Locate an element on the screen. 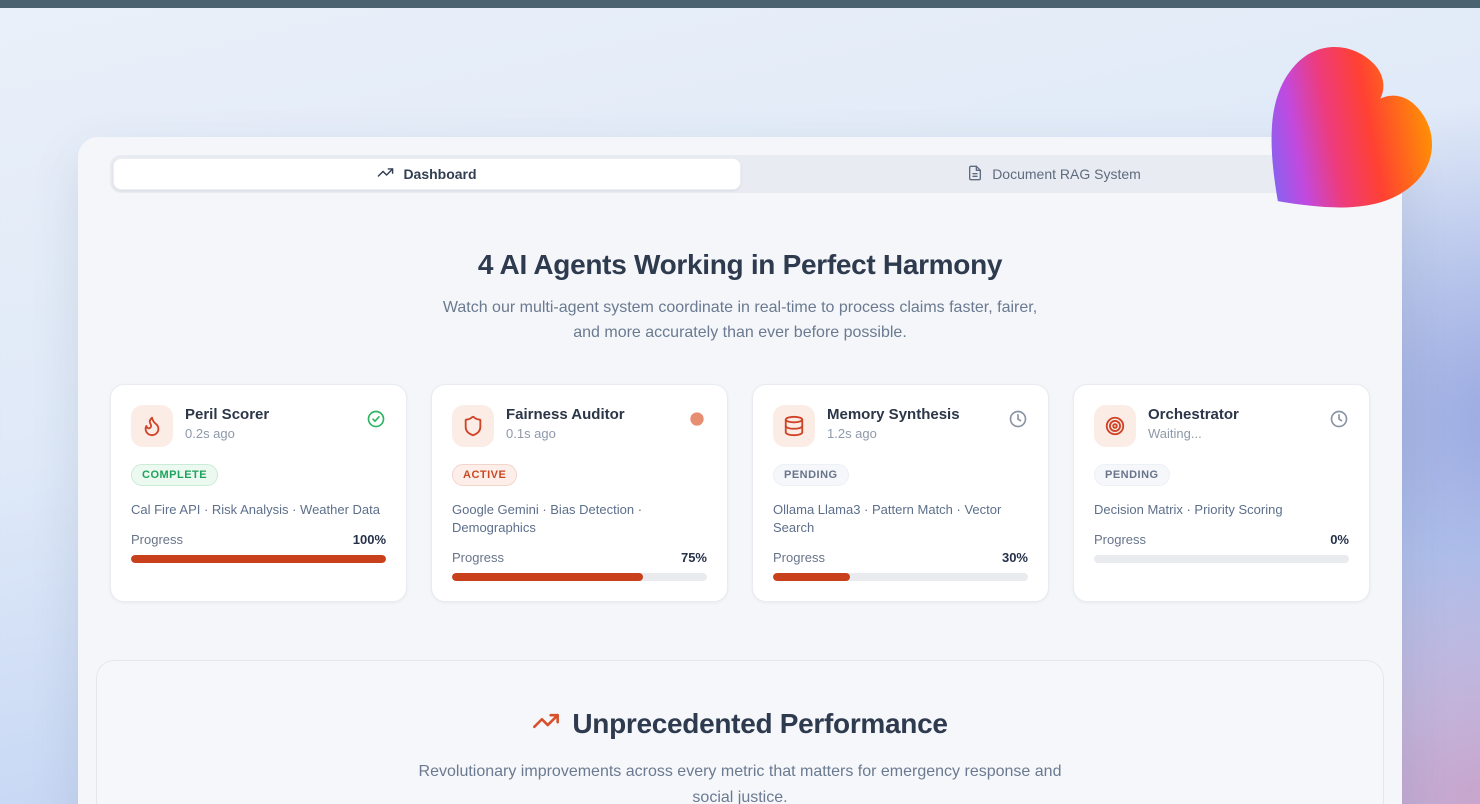 This screenshot has height=804, width=1480. agent-timestamp: 0.1s ago is located at coordinates (531, 433).